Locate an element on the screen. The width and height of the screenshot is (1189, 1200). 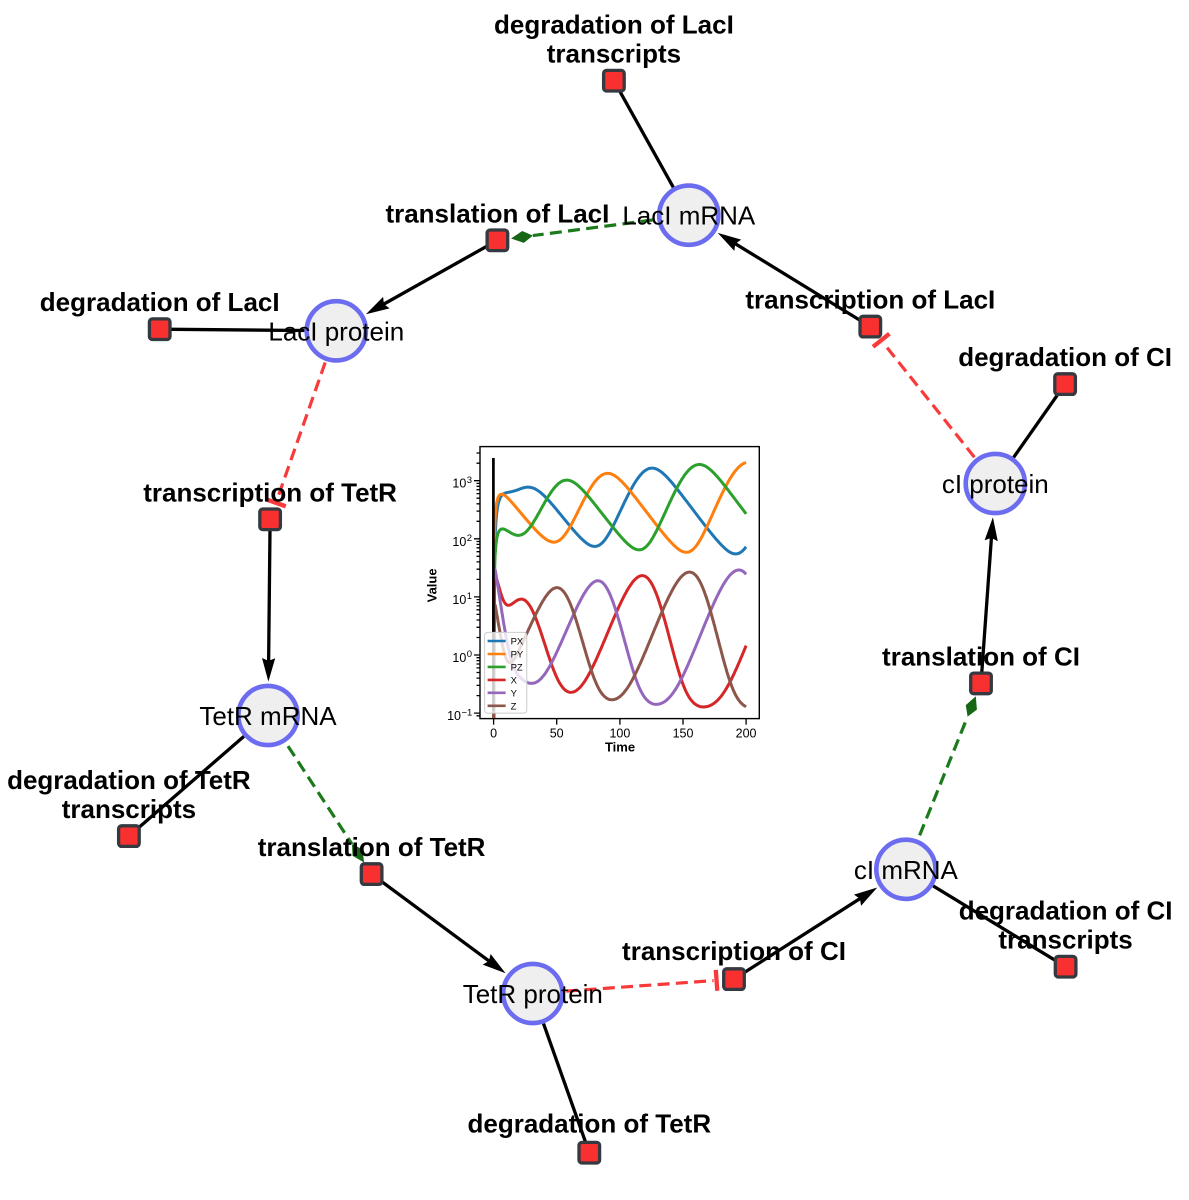
svg-text: PY is located at coordinates (517, 655).